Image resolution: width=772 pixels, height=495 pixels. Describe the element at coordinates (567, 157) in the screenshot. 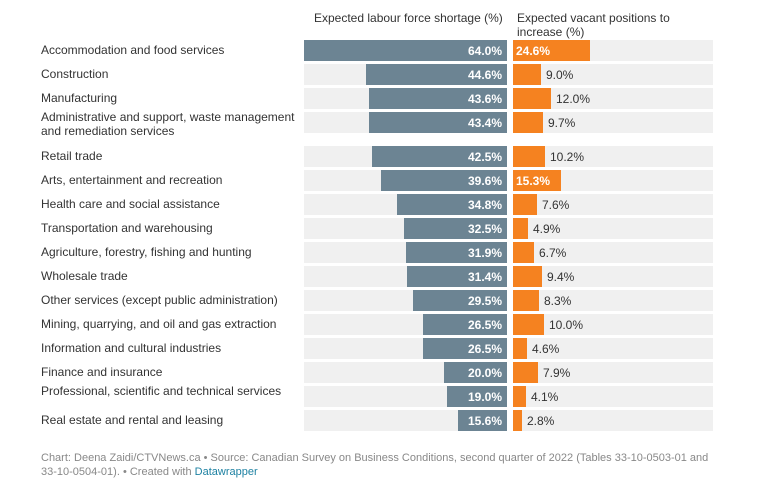

I see `value-label-vacant-positions: 10.2%` at that location.